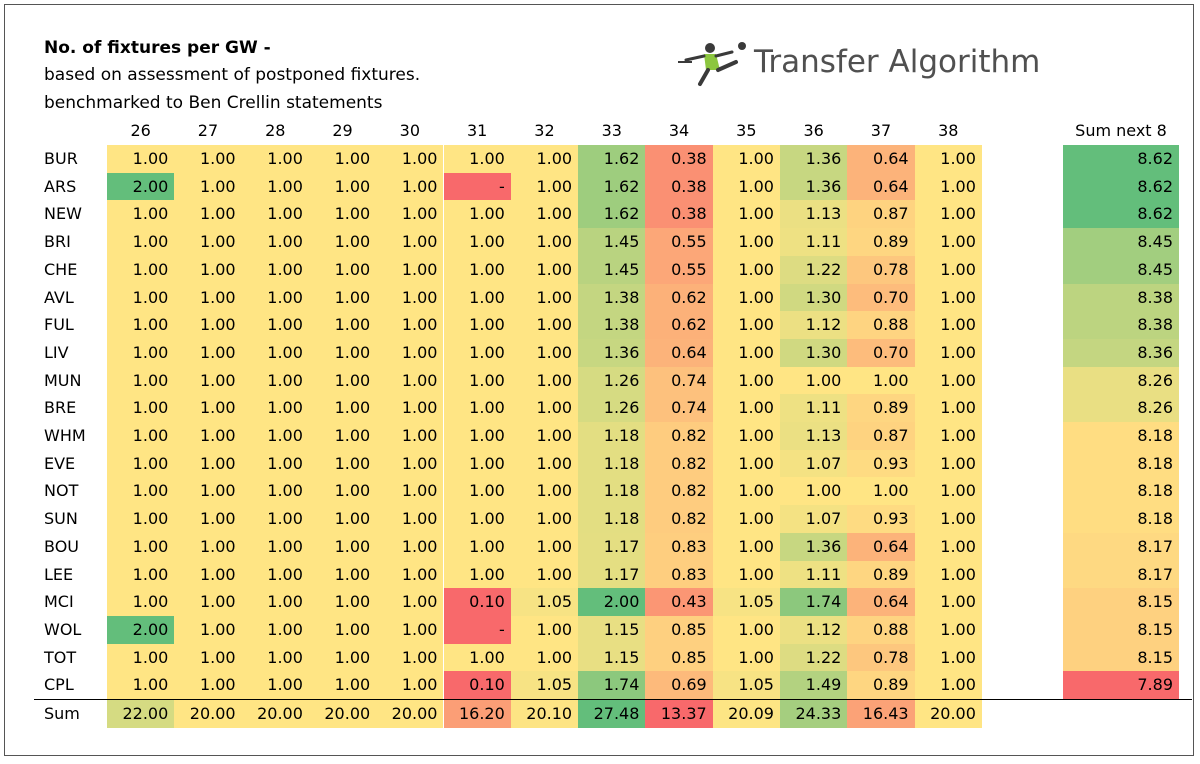 This screenshot has width=1200, height=764. I want to click on value-cell: 1.18, so click(612, 463).